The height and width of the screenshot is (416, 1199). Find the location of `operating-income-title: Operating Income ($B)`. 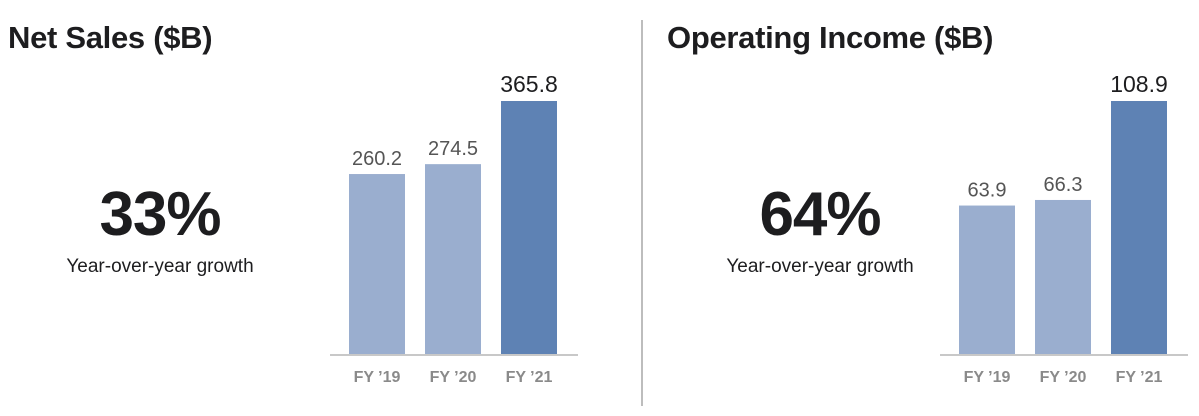

operating-income-title: Operating Income ($B) is located at coordinates (830, 37).